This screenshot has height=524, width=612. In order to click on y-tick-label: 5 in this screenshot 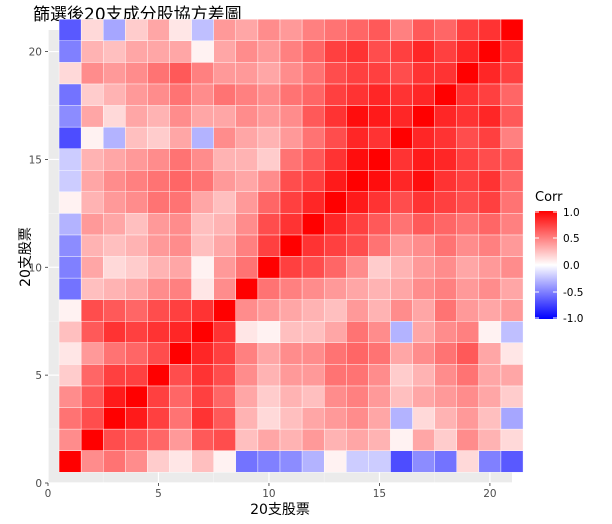, I will do `click(38, 376)`.